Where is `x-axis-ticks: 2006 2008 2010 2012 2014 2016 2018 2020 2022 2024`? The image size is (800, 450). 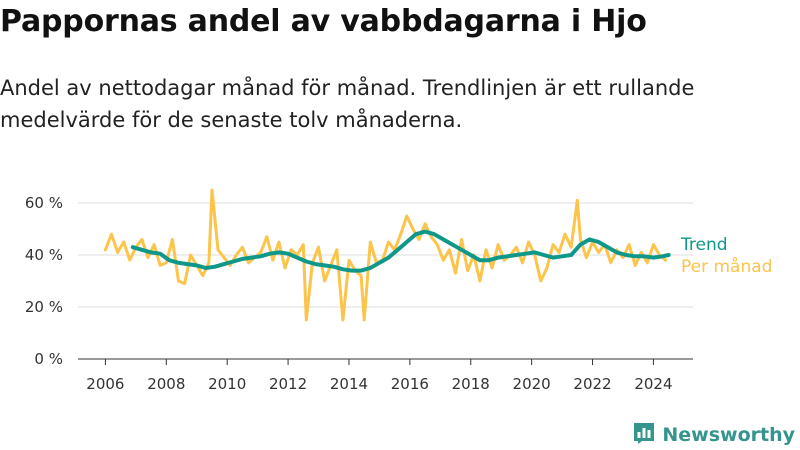 x-axis-ticks: 2006 2008 2010 2012 2014 2016 2018 2020 2022 2024 is located at coordinates (379, 376).